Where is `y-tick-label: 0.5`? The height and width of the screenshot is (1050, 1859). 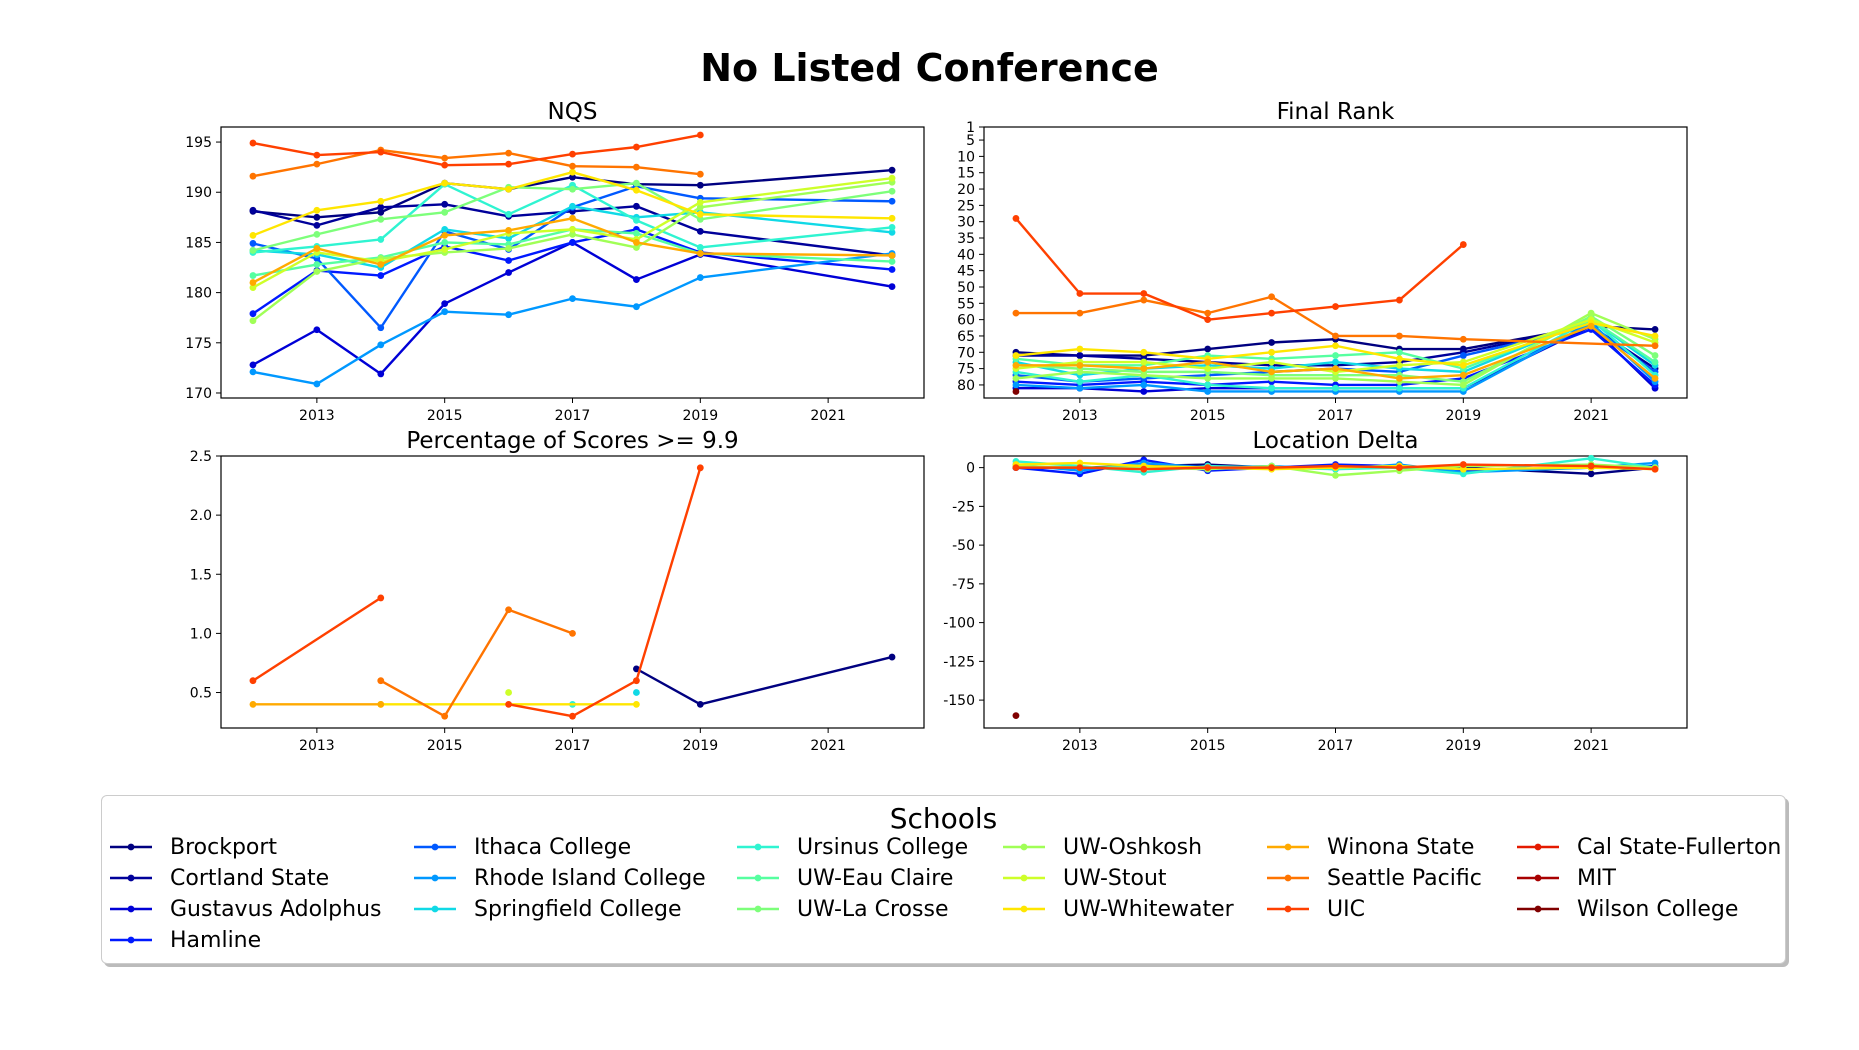
y-tick-label: 0.5 is located at coordinates (201, 694).